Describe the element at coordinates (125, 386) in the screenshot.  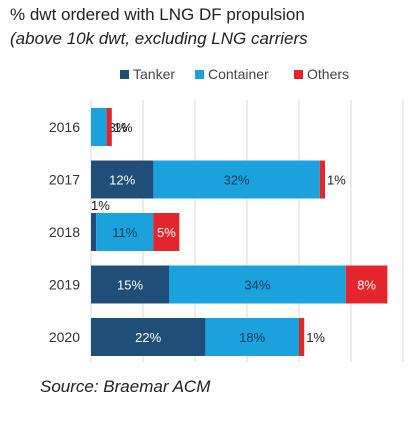
I see `source-note: Source: Braemar ACM` at that location.